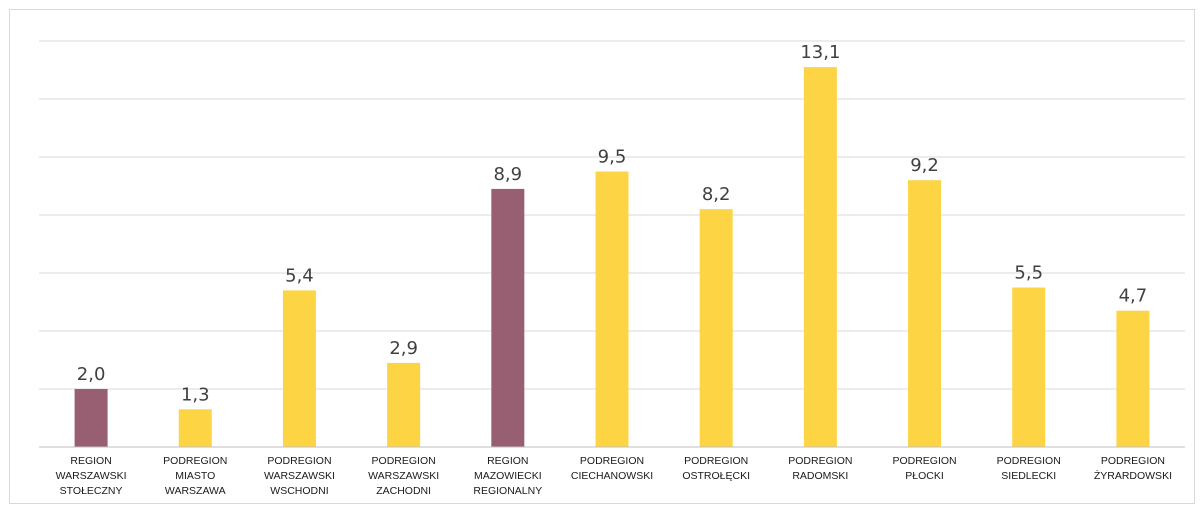 The height and width of the screenshot is (510, 1201). Describe the element at coordinates (612, 468) in the screenshot. I see `category-label: PODREGION CIECHANOWSKI` at that location.